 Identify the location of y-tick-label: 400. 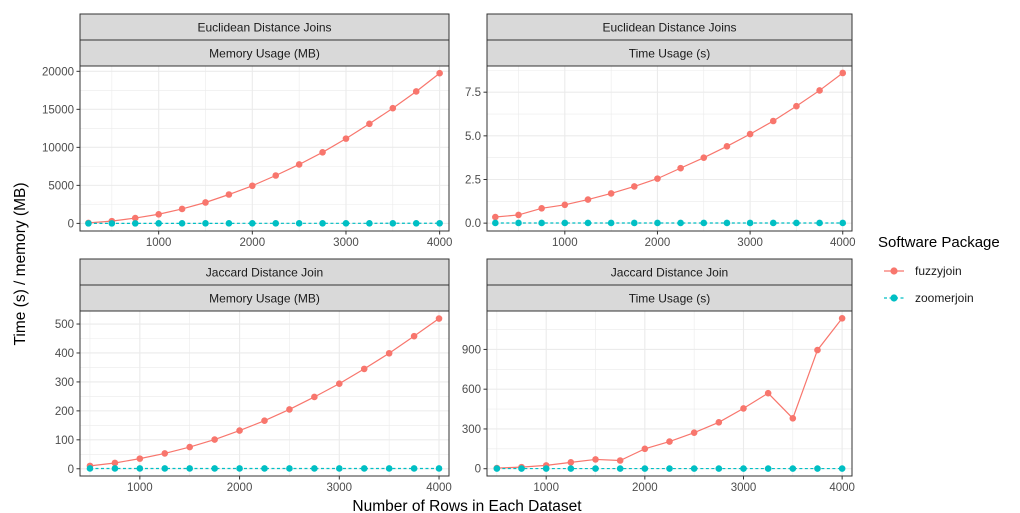
(64, 354).